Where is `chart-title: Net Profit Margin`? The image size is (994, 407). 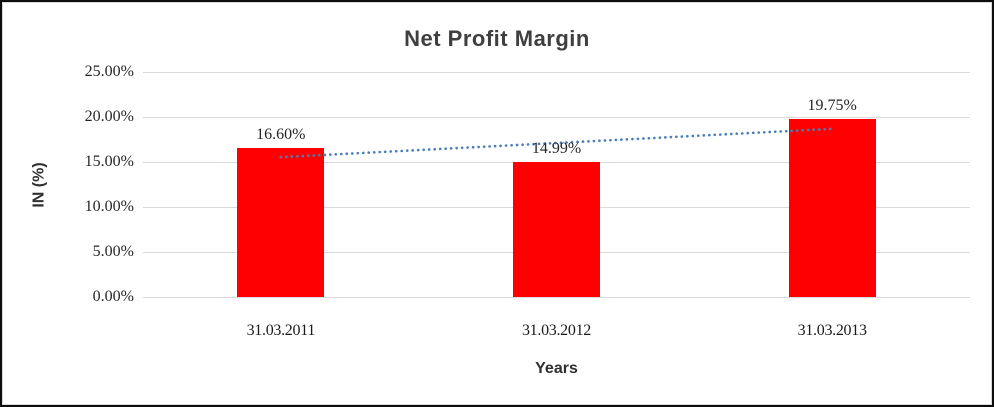
chart-title: Net Profit Margin is located at coordinates (497, 38).